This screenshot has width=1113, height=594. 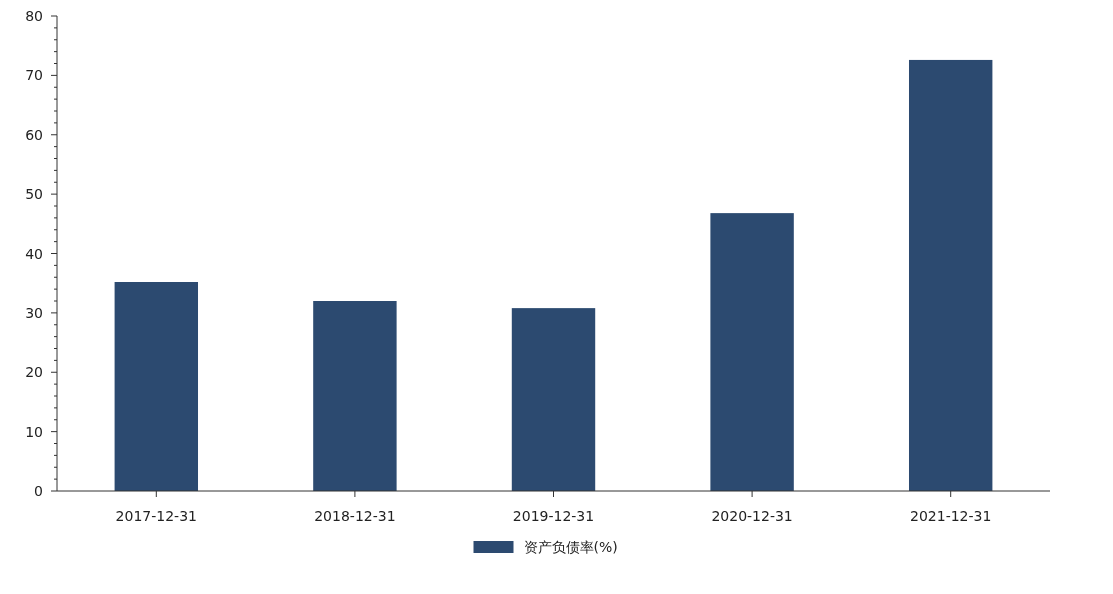 What do you see at coordinates (34, 431) in the screenshot?
I see `y-tick-label: 10` at bounding box center [34, 431].